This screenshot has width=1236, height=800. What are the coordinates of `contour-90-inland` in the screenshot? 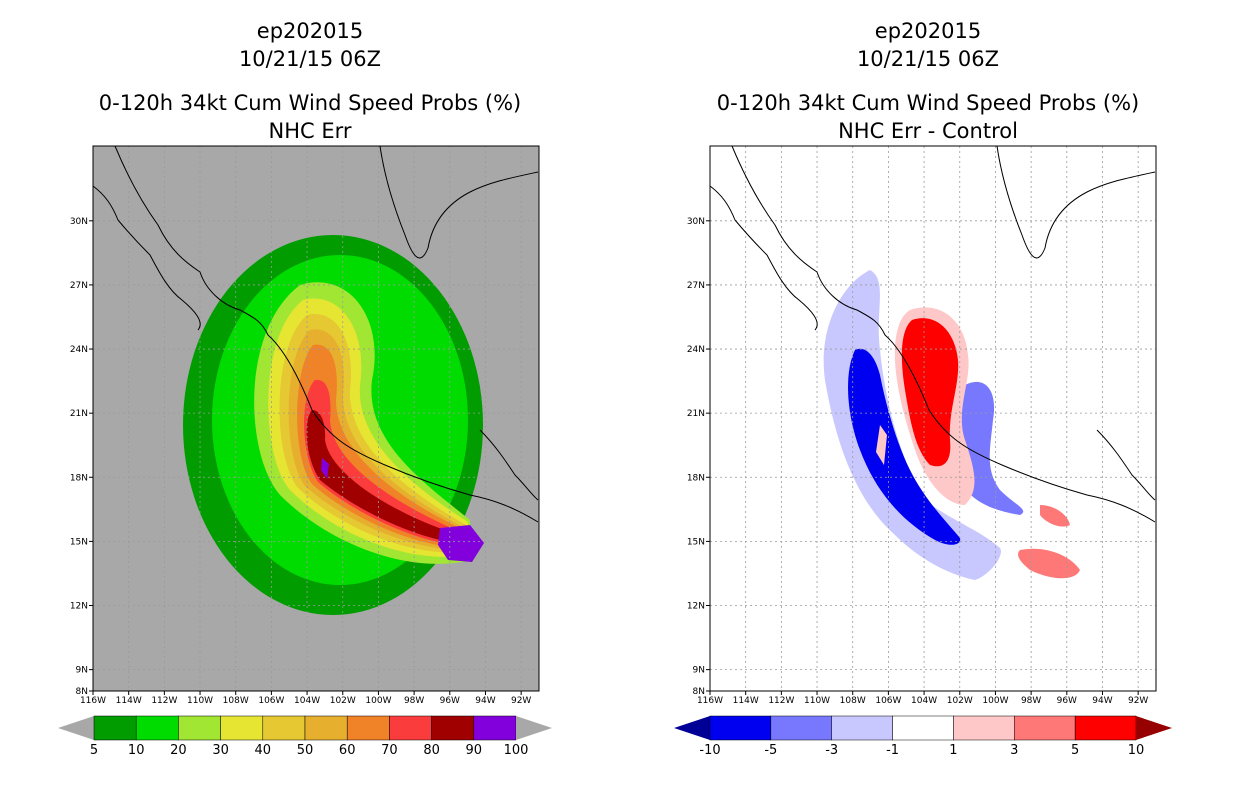 It's located at (325, 468).